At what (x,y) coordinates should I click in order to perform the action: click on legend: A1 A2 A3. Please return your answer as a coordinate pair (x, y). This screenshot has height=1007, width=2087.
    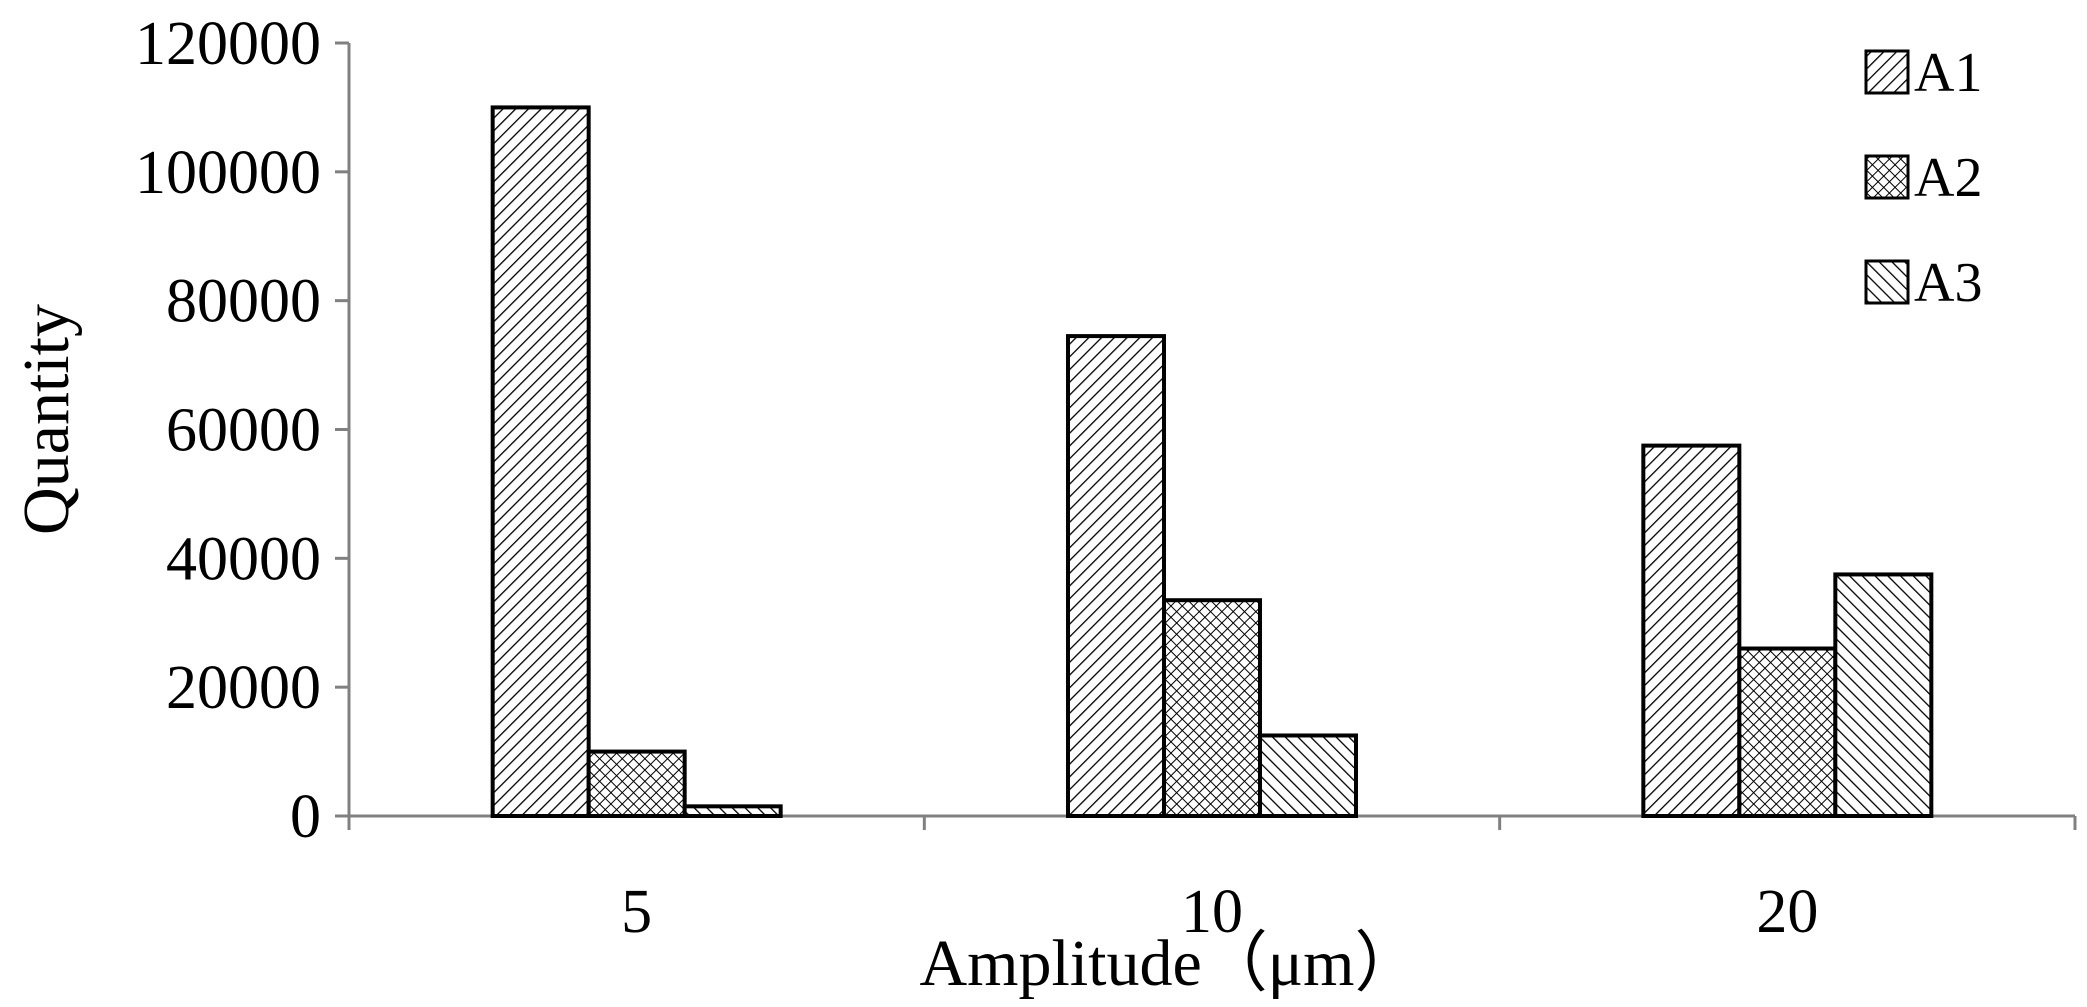
    Looking at the image, I should click on (1923, 178).